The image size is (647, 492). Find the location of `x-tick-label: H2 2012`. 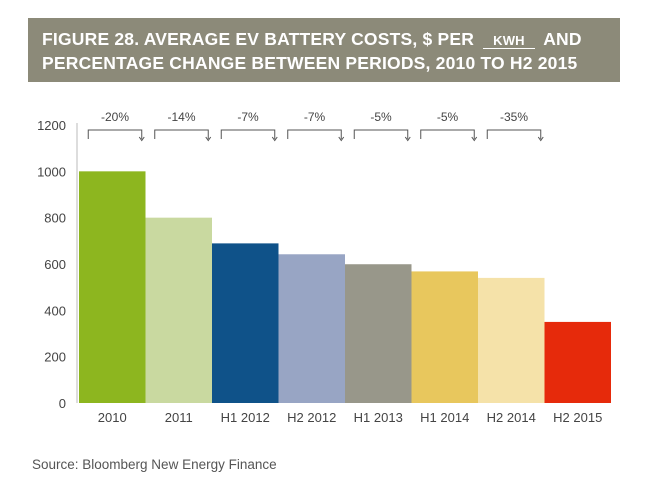

x-tick-label: H2 2012 is located at coordinates (311, 417).